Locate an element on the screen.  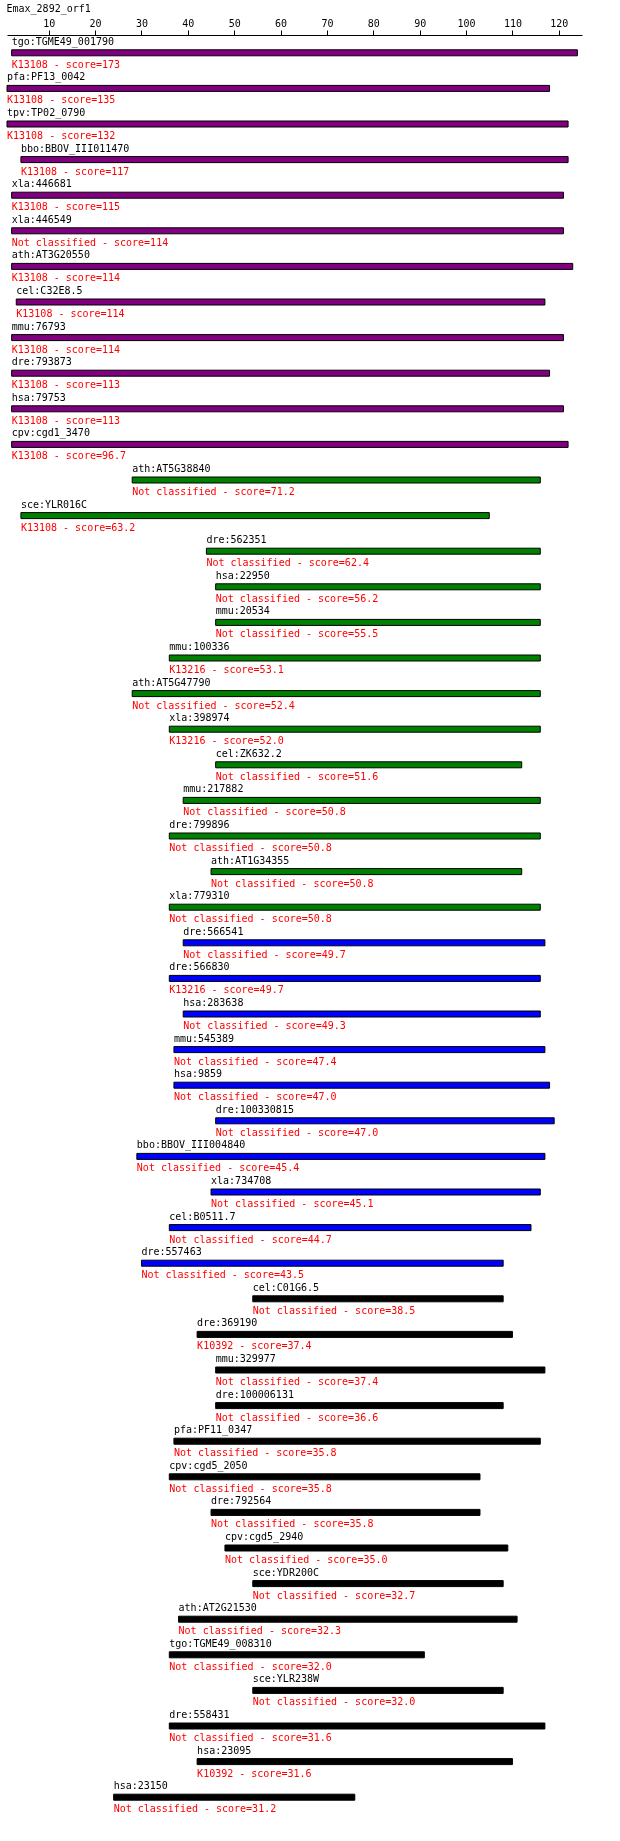
x-tick-label: 90 is located at coordinates (420, 23).